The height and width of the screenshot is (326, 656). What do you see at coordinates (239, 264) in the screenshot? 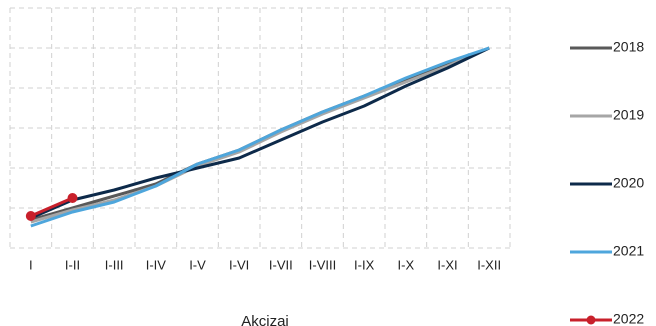
I see `x-tick-label: I-VI` at bounding box center [239, 264].